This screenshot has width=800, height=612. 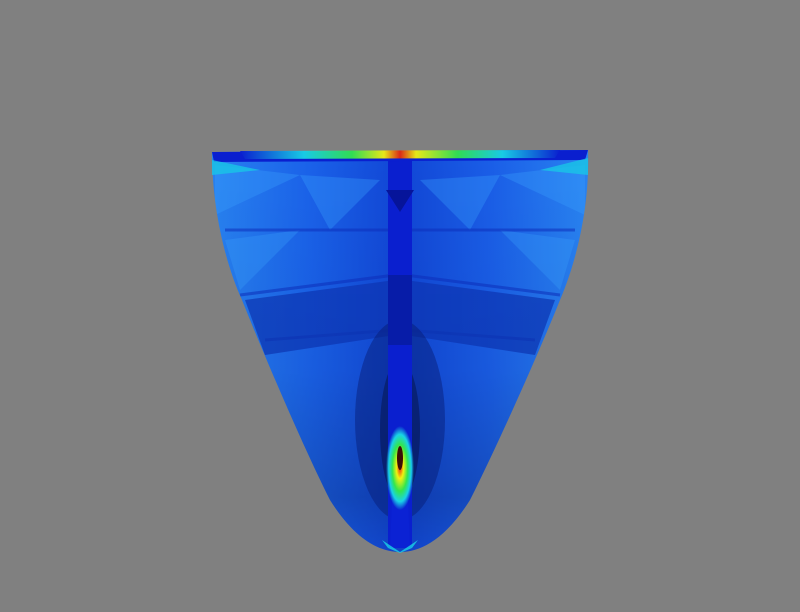 I want to click on apex-hotspot, so click(x=400, y=468).